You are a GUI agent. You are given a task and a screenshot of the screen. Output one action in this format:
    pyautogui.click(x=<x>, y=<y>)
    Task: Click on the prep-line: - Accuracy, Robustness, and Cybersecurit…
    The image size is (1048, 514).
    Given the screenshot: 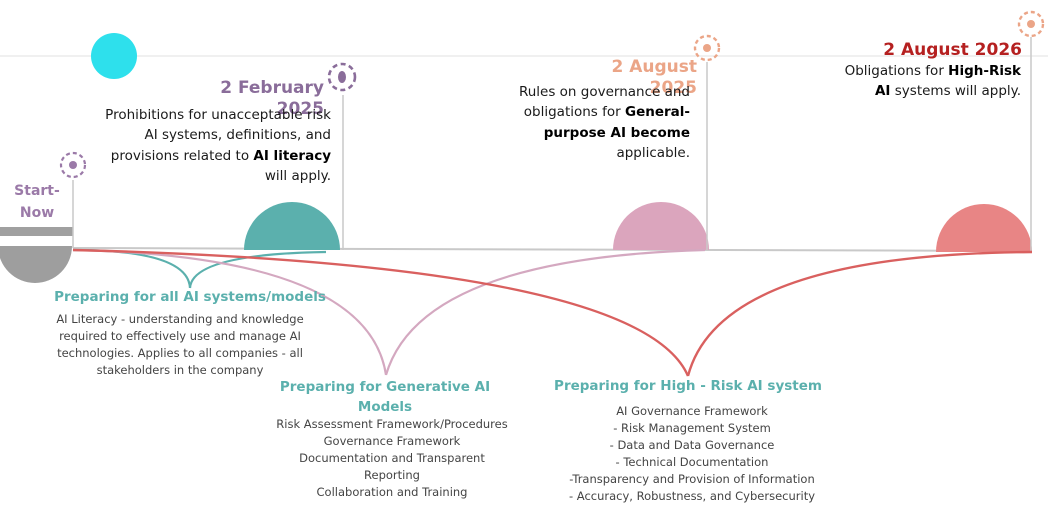 What is the action you would take?
    pyautogui.click(x=692, y=496)
    